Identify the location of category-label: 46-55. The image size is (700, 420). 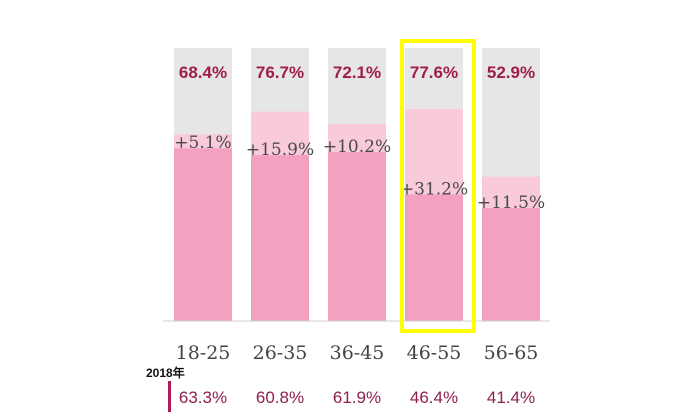
(434, 353).